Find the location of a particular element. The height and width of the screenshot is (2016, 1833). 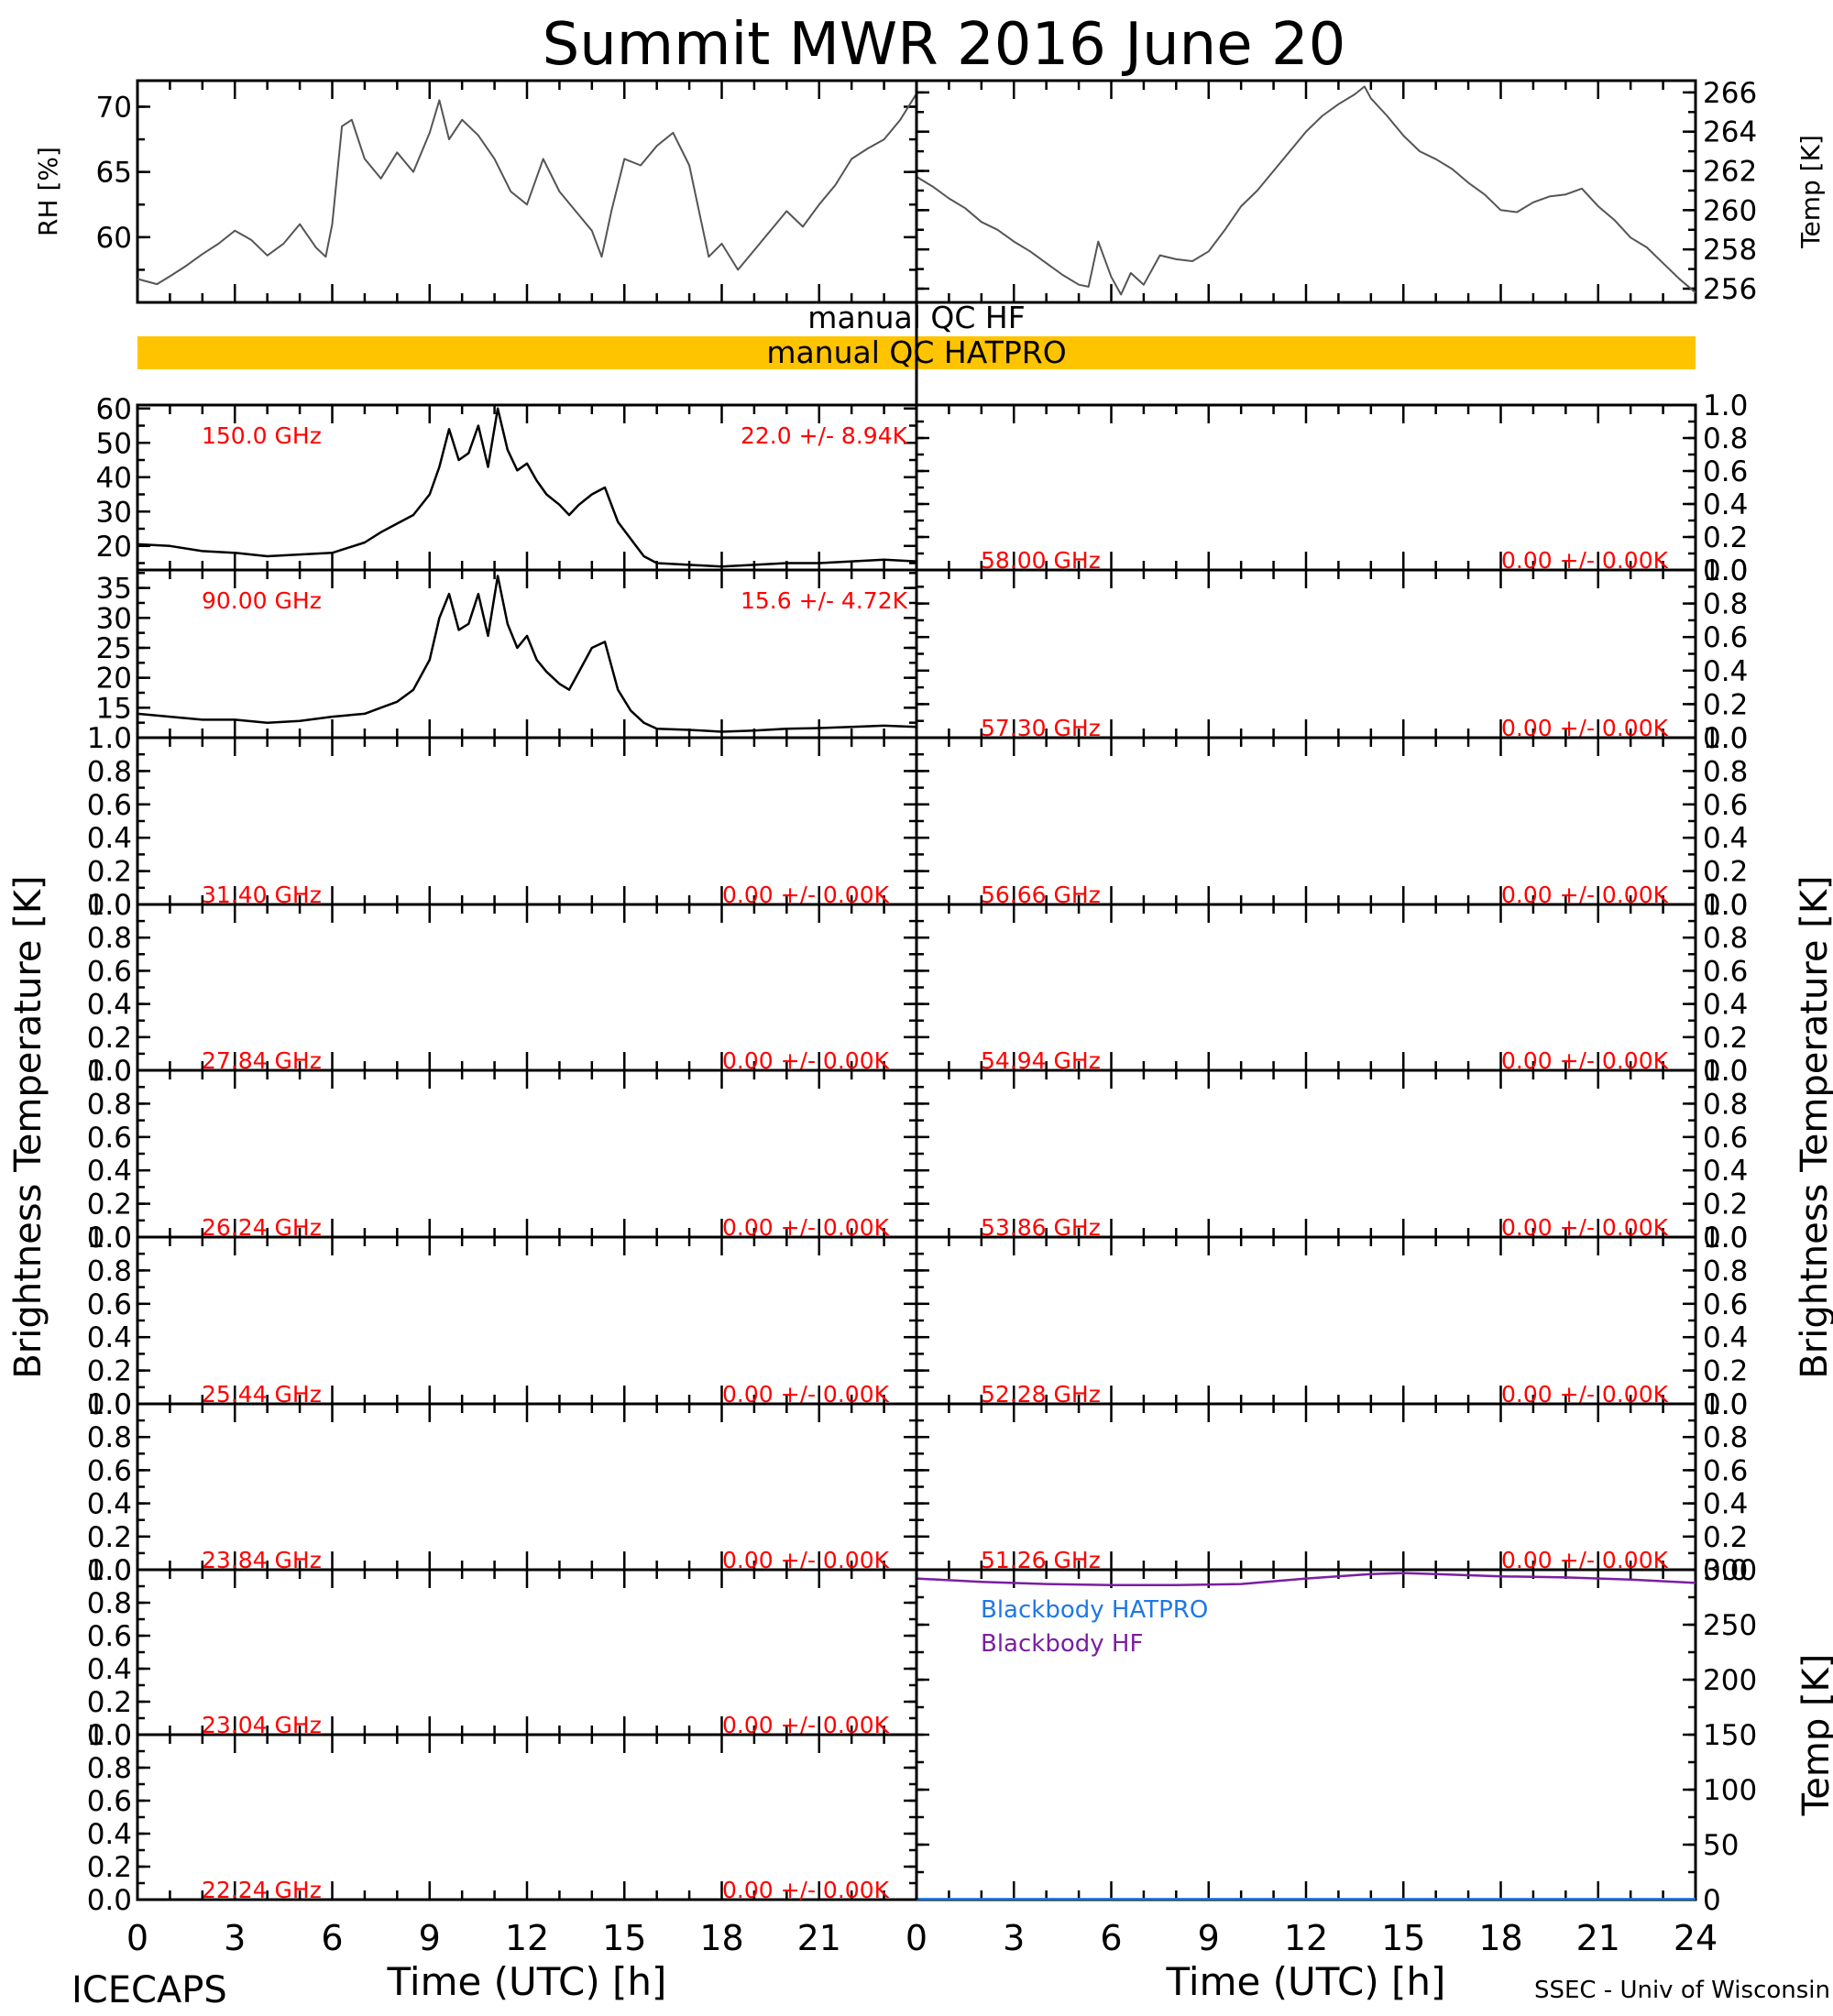

x-tick-label: 0 is located at coordinates (916, 1938).